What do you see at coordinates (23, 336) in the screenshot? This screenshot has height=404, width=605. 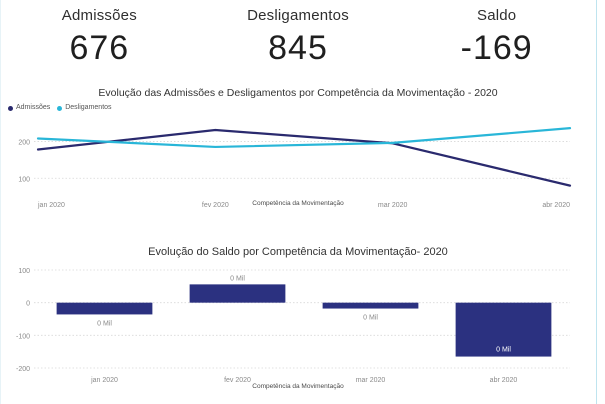 I see `bar-chart-ytick-label: -100` at bounding box center [23, 336].